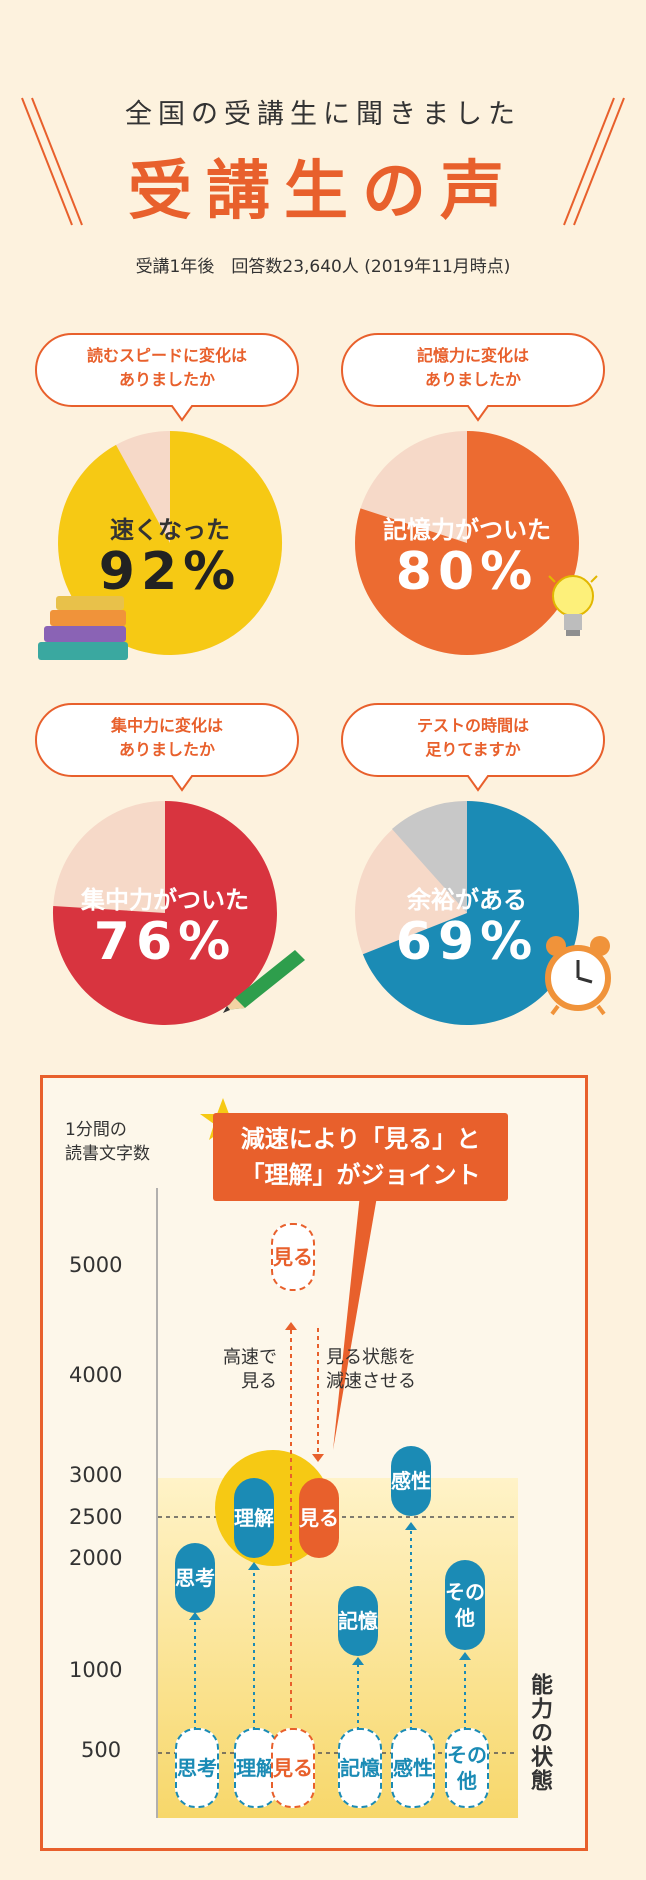  Describe the element at coordinates (250, 1369) in the screenshot. I see `note-fast-see: 高速で 見る` at that location.